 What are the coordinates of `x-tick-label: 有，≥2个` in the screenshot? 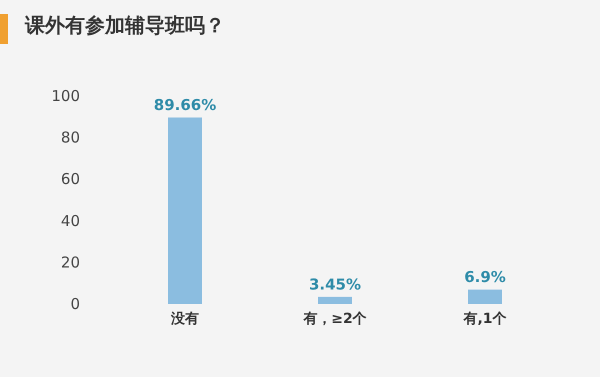 It's located at (335, 319).